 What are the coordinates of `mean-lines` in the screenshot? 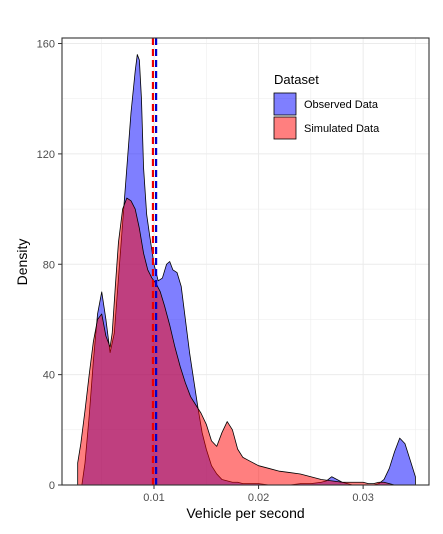 It's located at (154, 261).